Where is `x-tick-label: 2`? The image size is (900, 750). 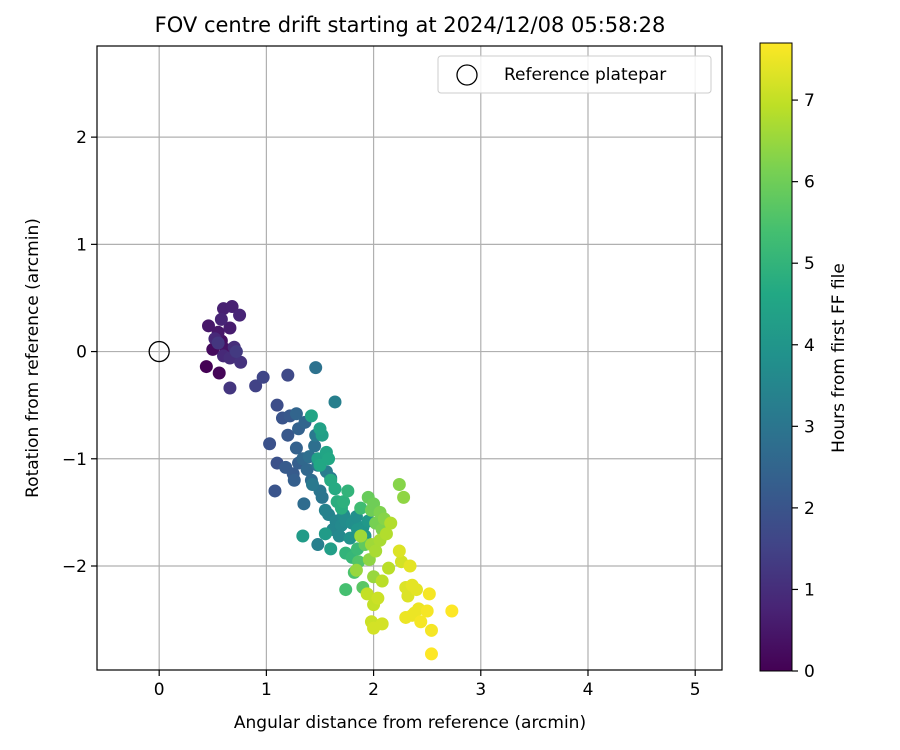 x-tick-label: 2 is located at coordinates (373, 690).